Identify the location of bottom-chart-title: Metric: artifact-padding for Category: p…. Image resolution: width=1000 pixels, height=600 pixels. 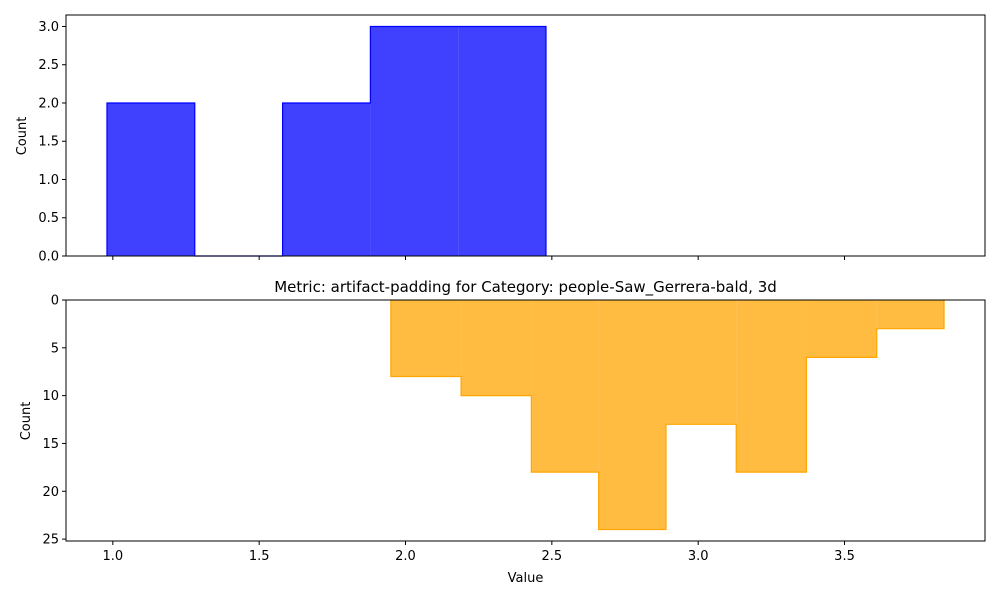
(525, 287).